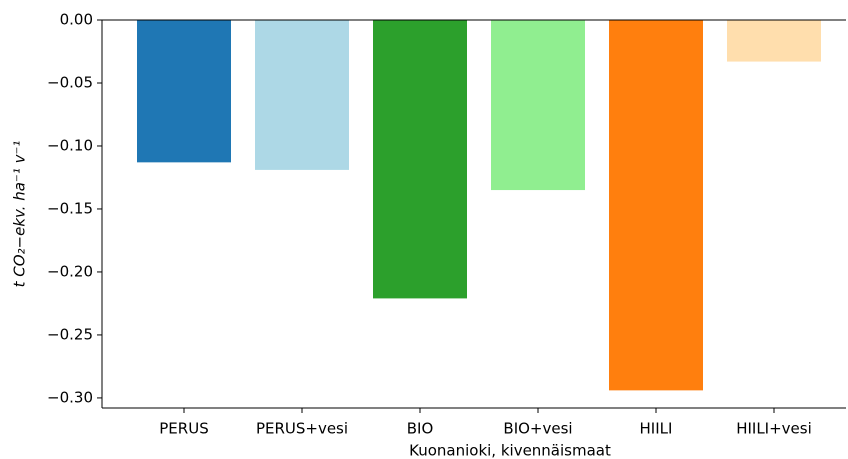 The image size is (848, 459). I want to click on x-tick-label: BIO, so click(420, 429).